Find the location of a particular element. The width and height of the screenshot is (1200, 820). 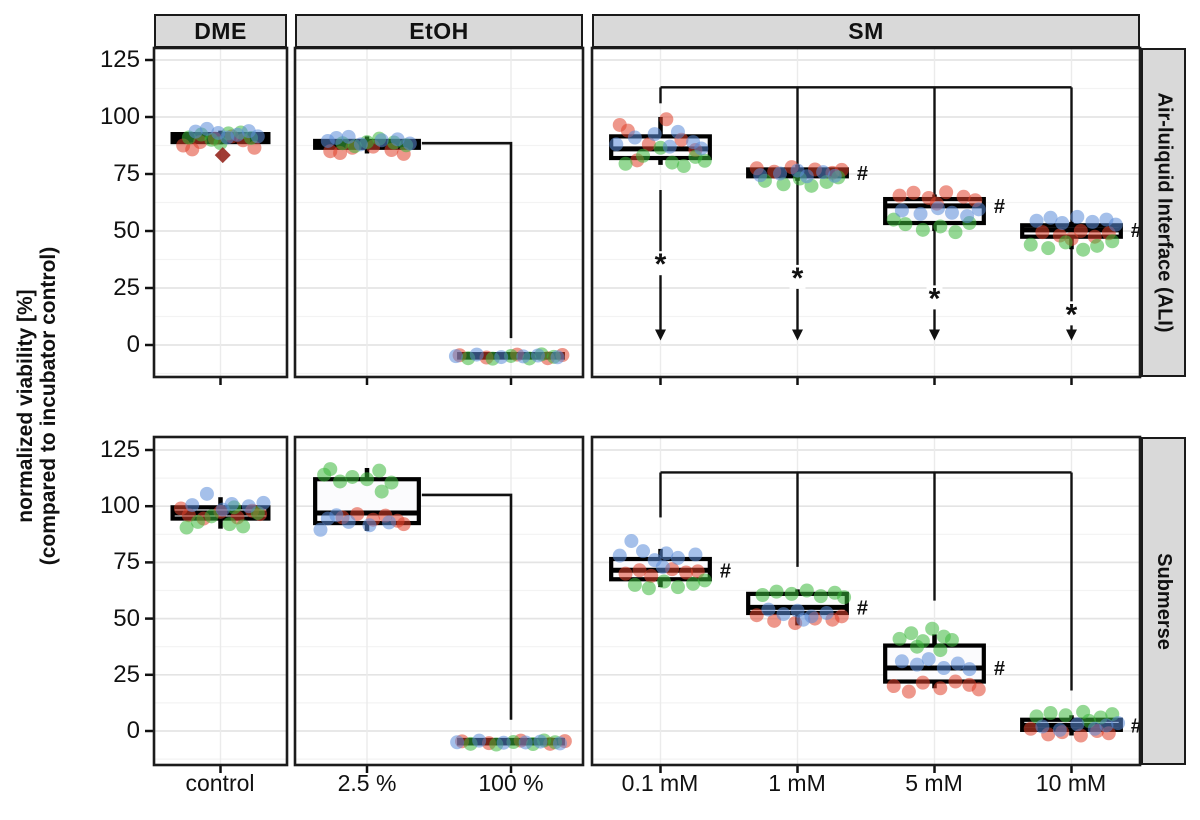

facet-strip-dme: DME is located at coordinates (220, 31).